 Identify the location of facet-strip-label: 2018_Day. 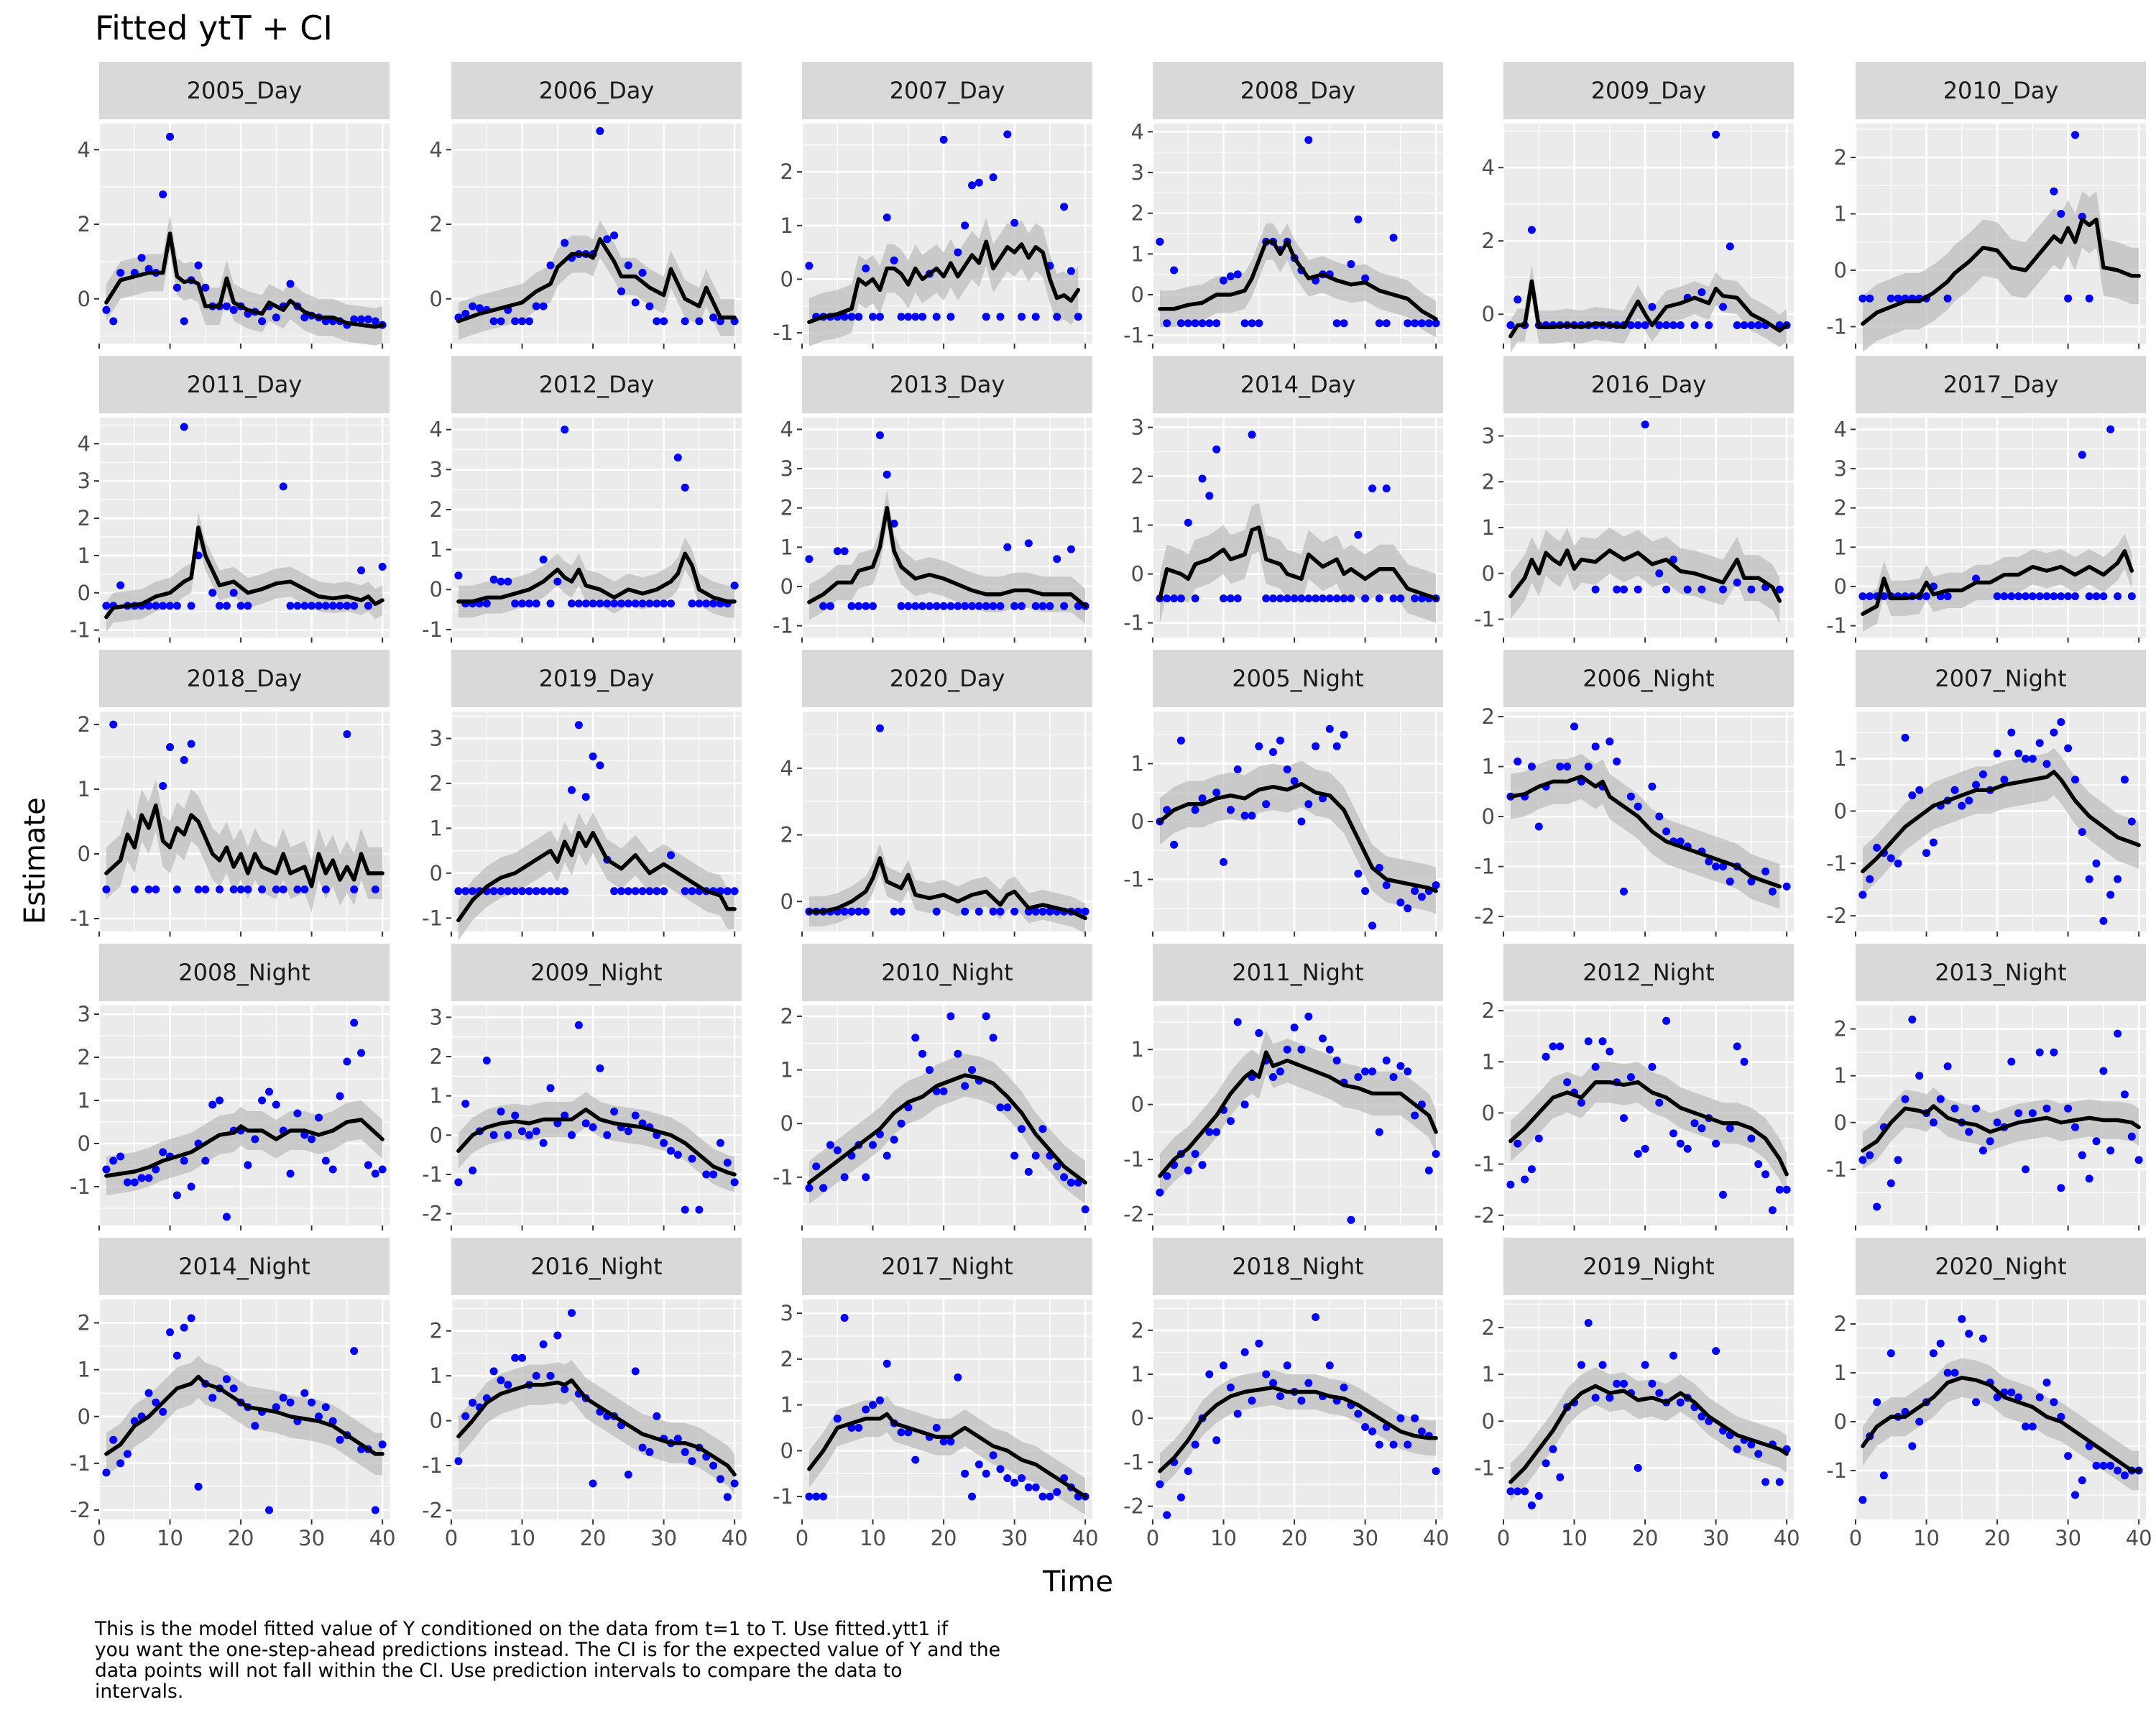
(245, 678).